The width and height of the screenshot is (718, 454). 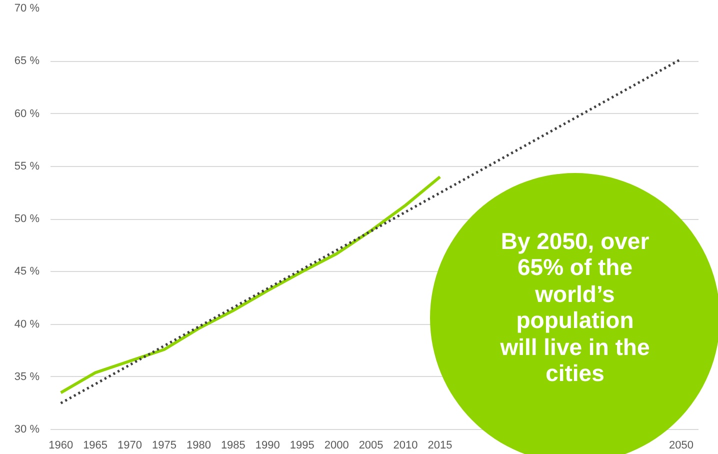 I want to click on y-tick-label: 30 %, so click(x=27, y=430).